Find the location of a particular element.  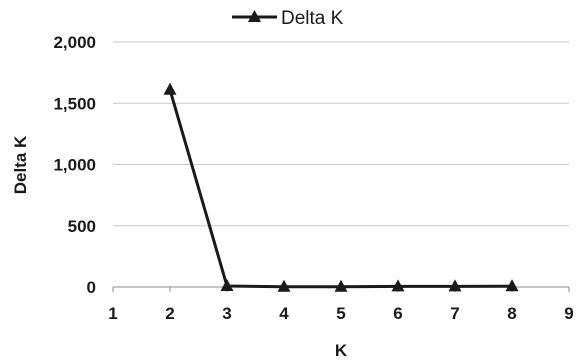

x-tick-label: 9 is located at coordinates (568, 313).